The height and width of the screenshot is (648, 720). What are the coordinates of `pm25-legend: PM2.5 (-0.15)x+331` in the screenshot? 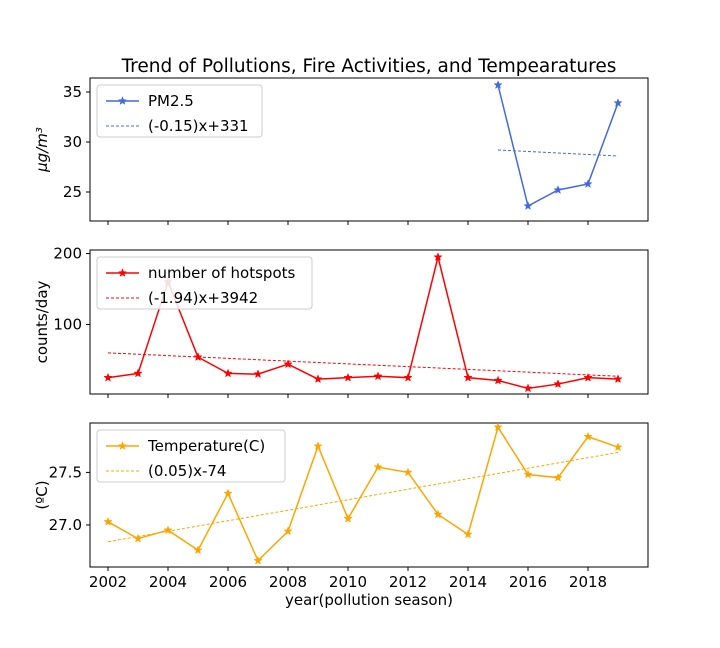 It's located at (179, 111).